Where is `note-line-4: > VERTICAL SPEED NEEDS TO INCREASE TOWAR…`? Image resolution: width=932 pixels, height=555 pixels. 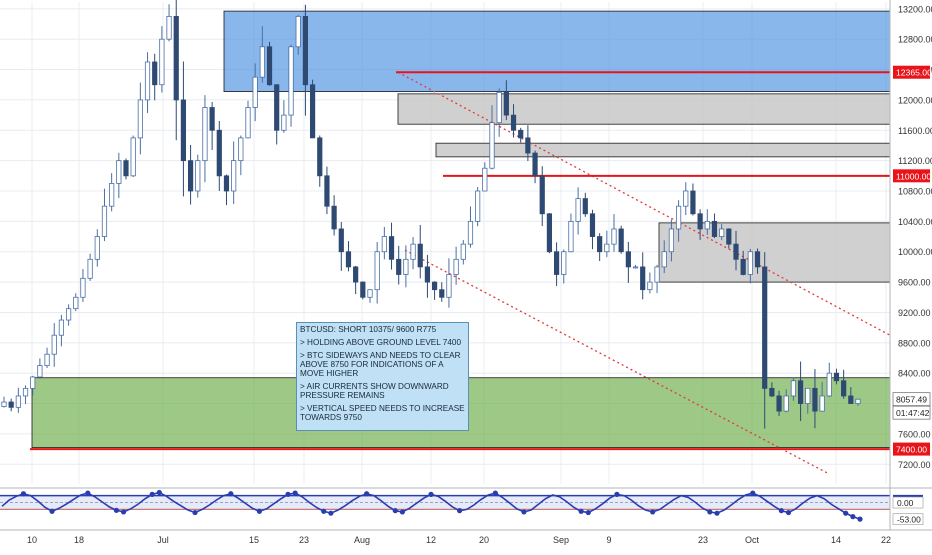 note-line-4: > VERTICAL SPEED NEEDS TO INCREASE TOWAR… is located at coordinates (382, 413).